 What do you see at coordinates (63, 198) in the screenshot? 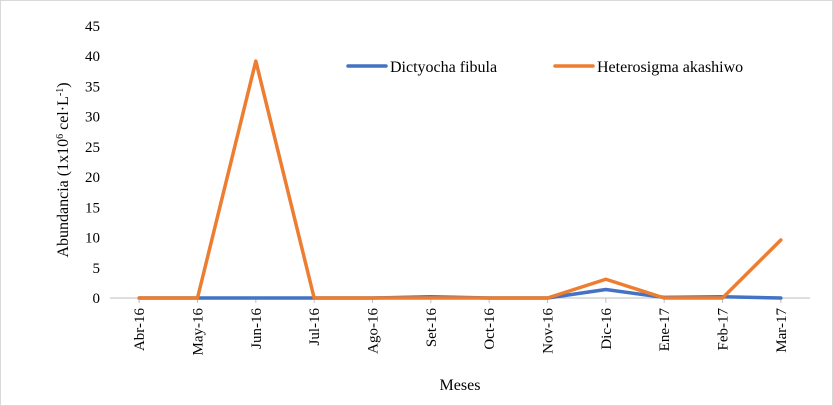
I see `ylabel-pre: Abundancia (1x10` at bounding box center [63, 198].